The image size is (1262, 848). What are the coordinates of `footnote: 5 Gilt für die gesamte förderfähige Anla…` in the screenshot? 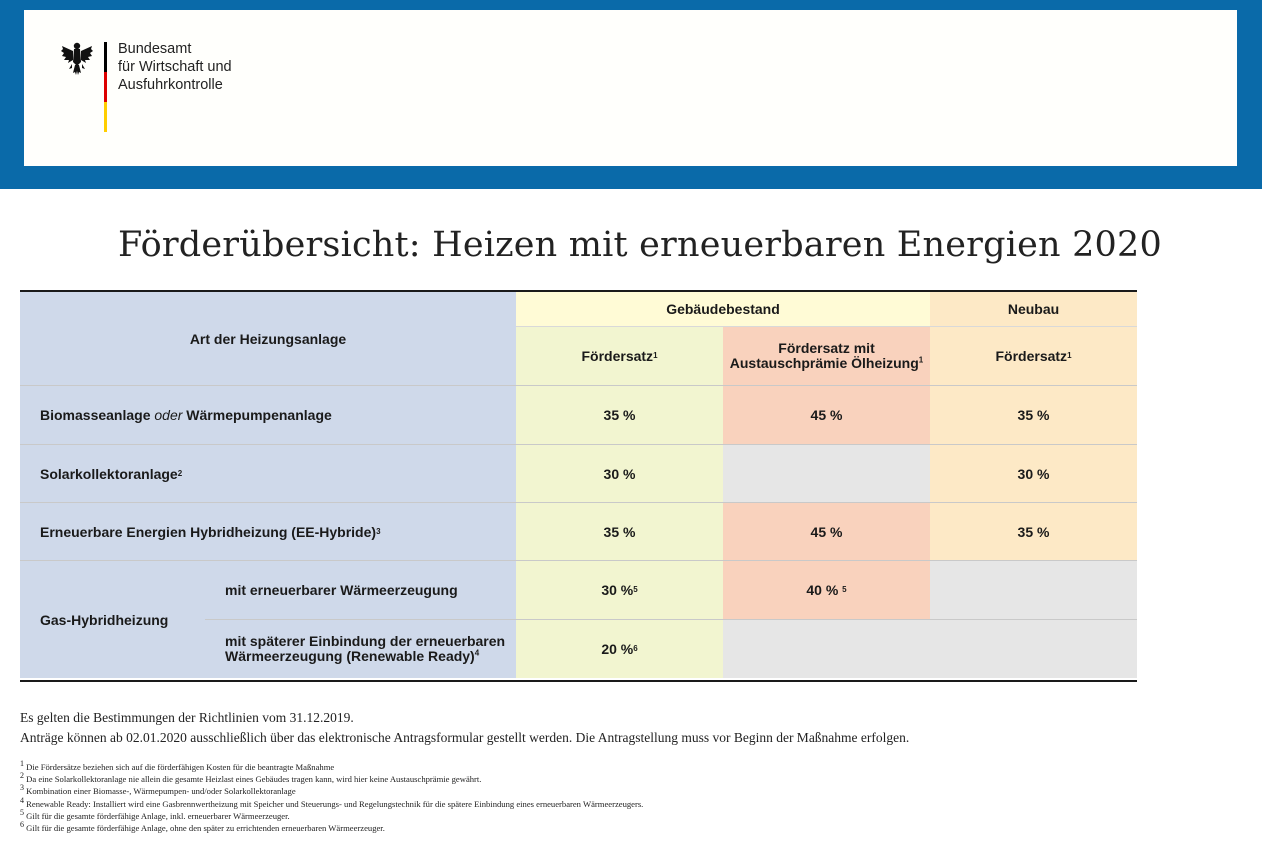 It's located at (331, 814).